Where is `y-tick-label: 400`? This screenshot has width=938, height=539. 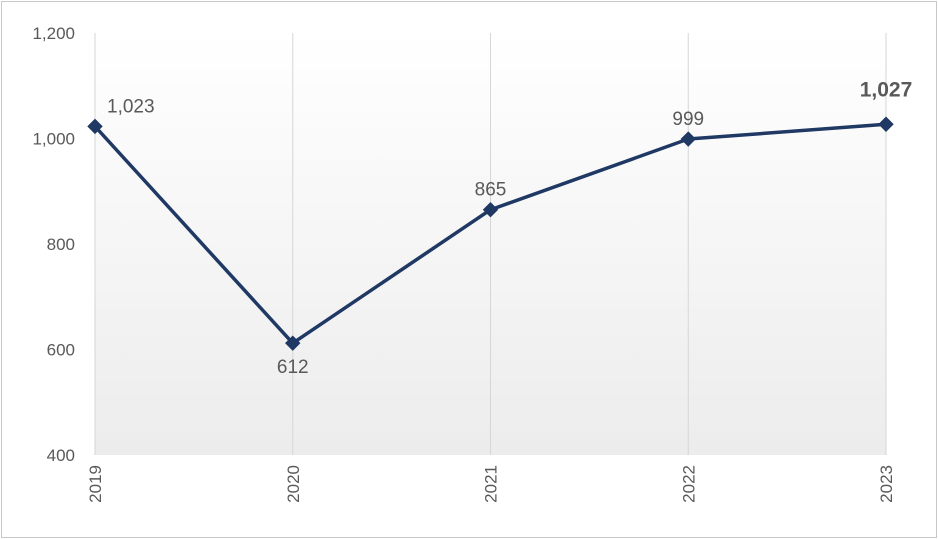
y-tick-label: 400 is located at coordinates (61, 455).